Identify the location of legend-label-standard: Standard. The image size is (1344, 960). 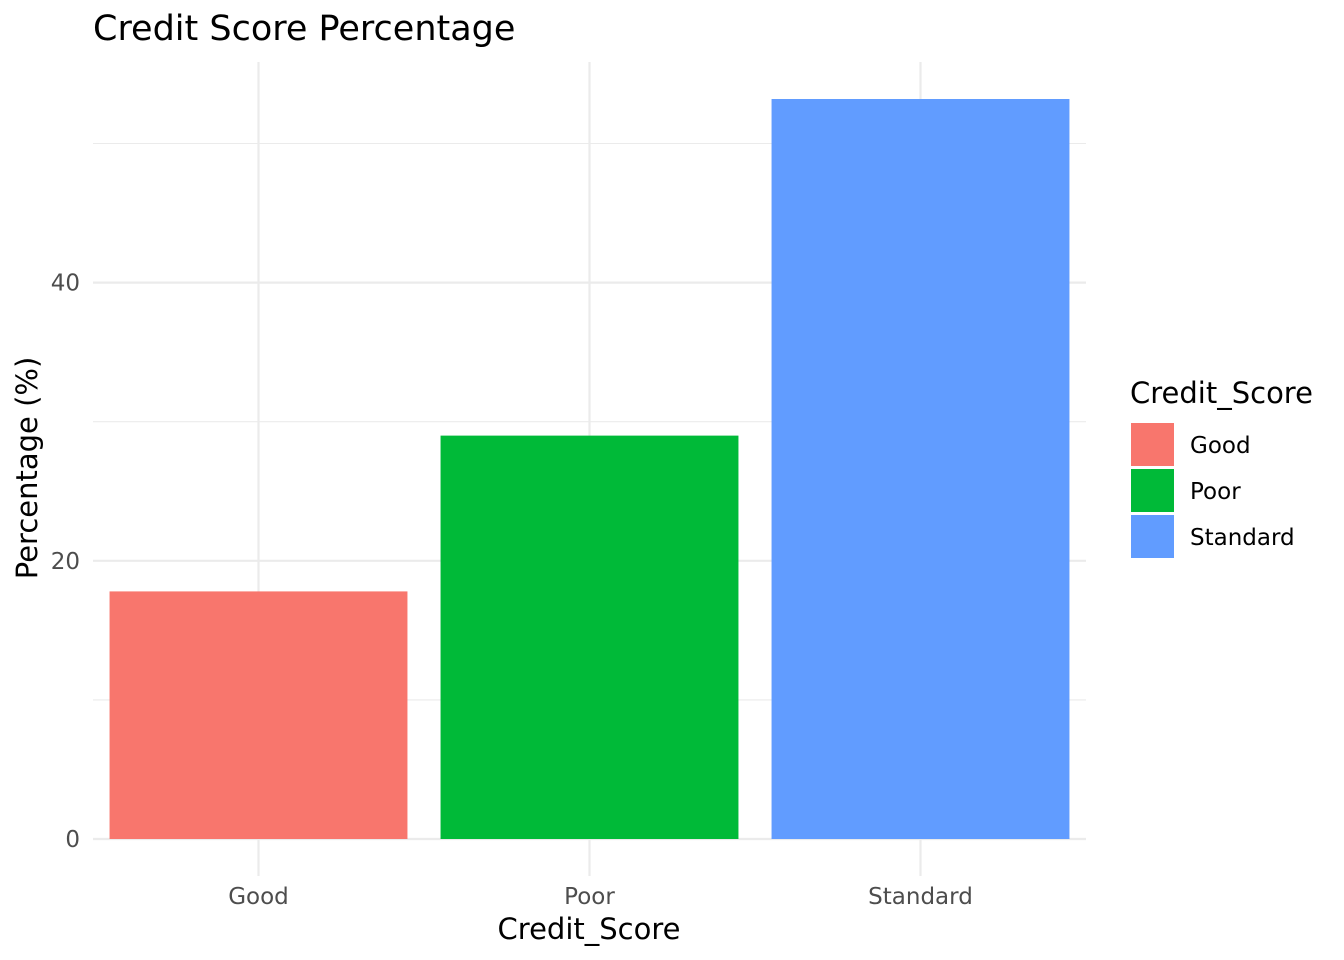
(1242, 538).